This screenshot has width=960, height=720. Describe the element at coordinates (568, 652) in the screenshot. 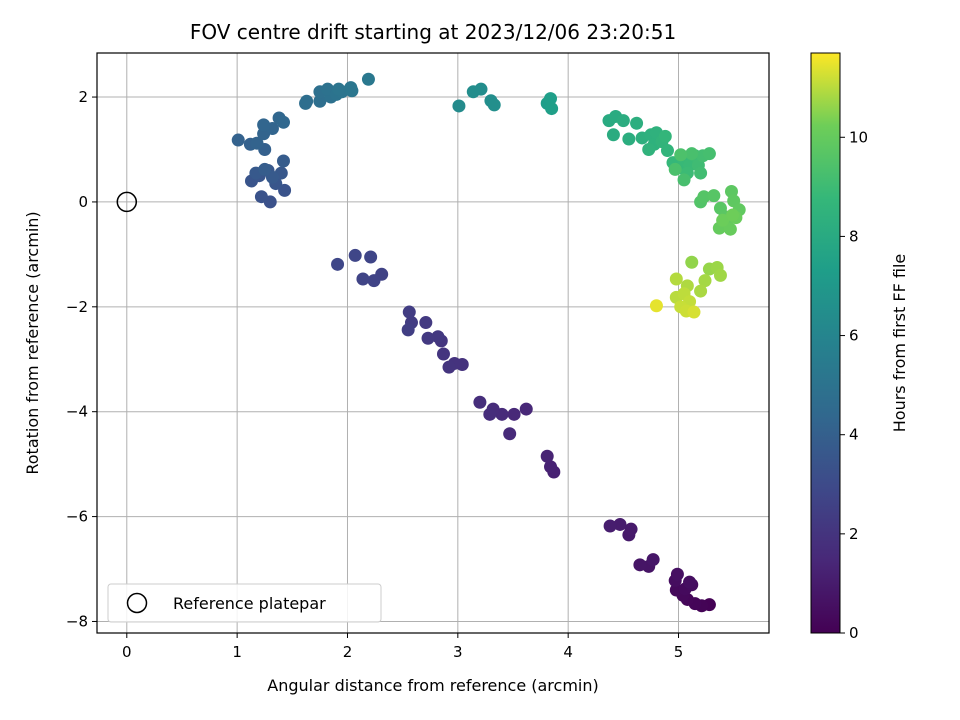

I see `x-tick-label: 4` at that location.